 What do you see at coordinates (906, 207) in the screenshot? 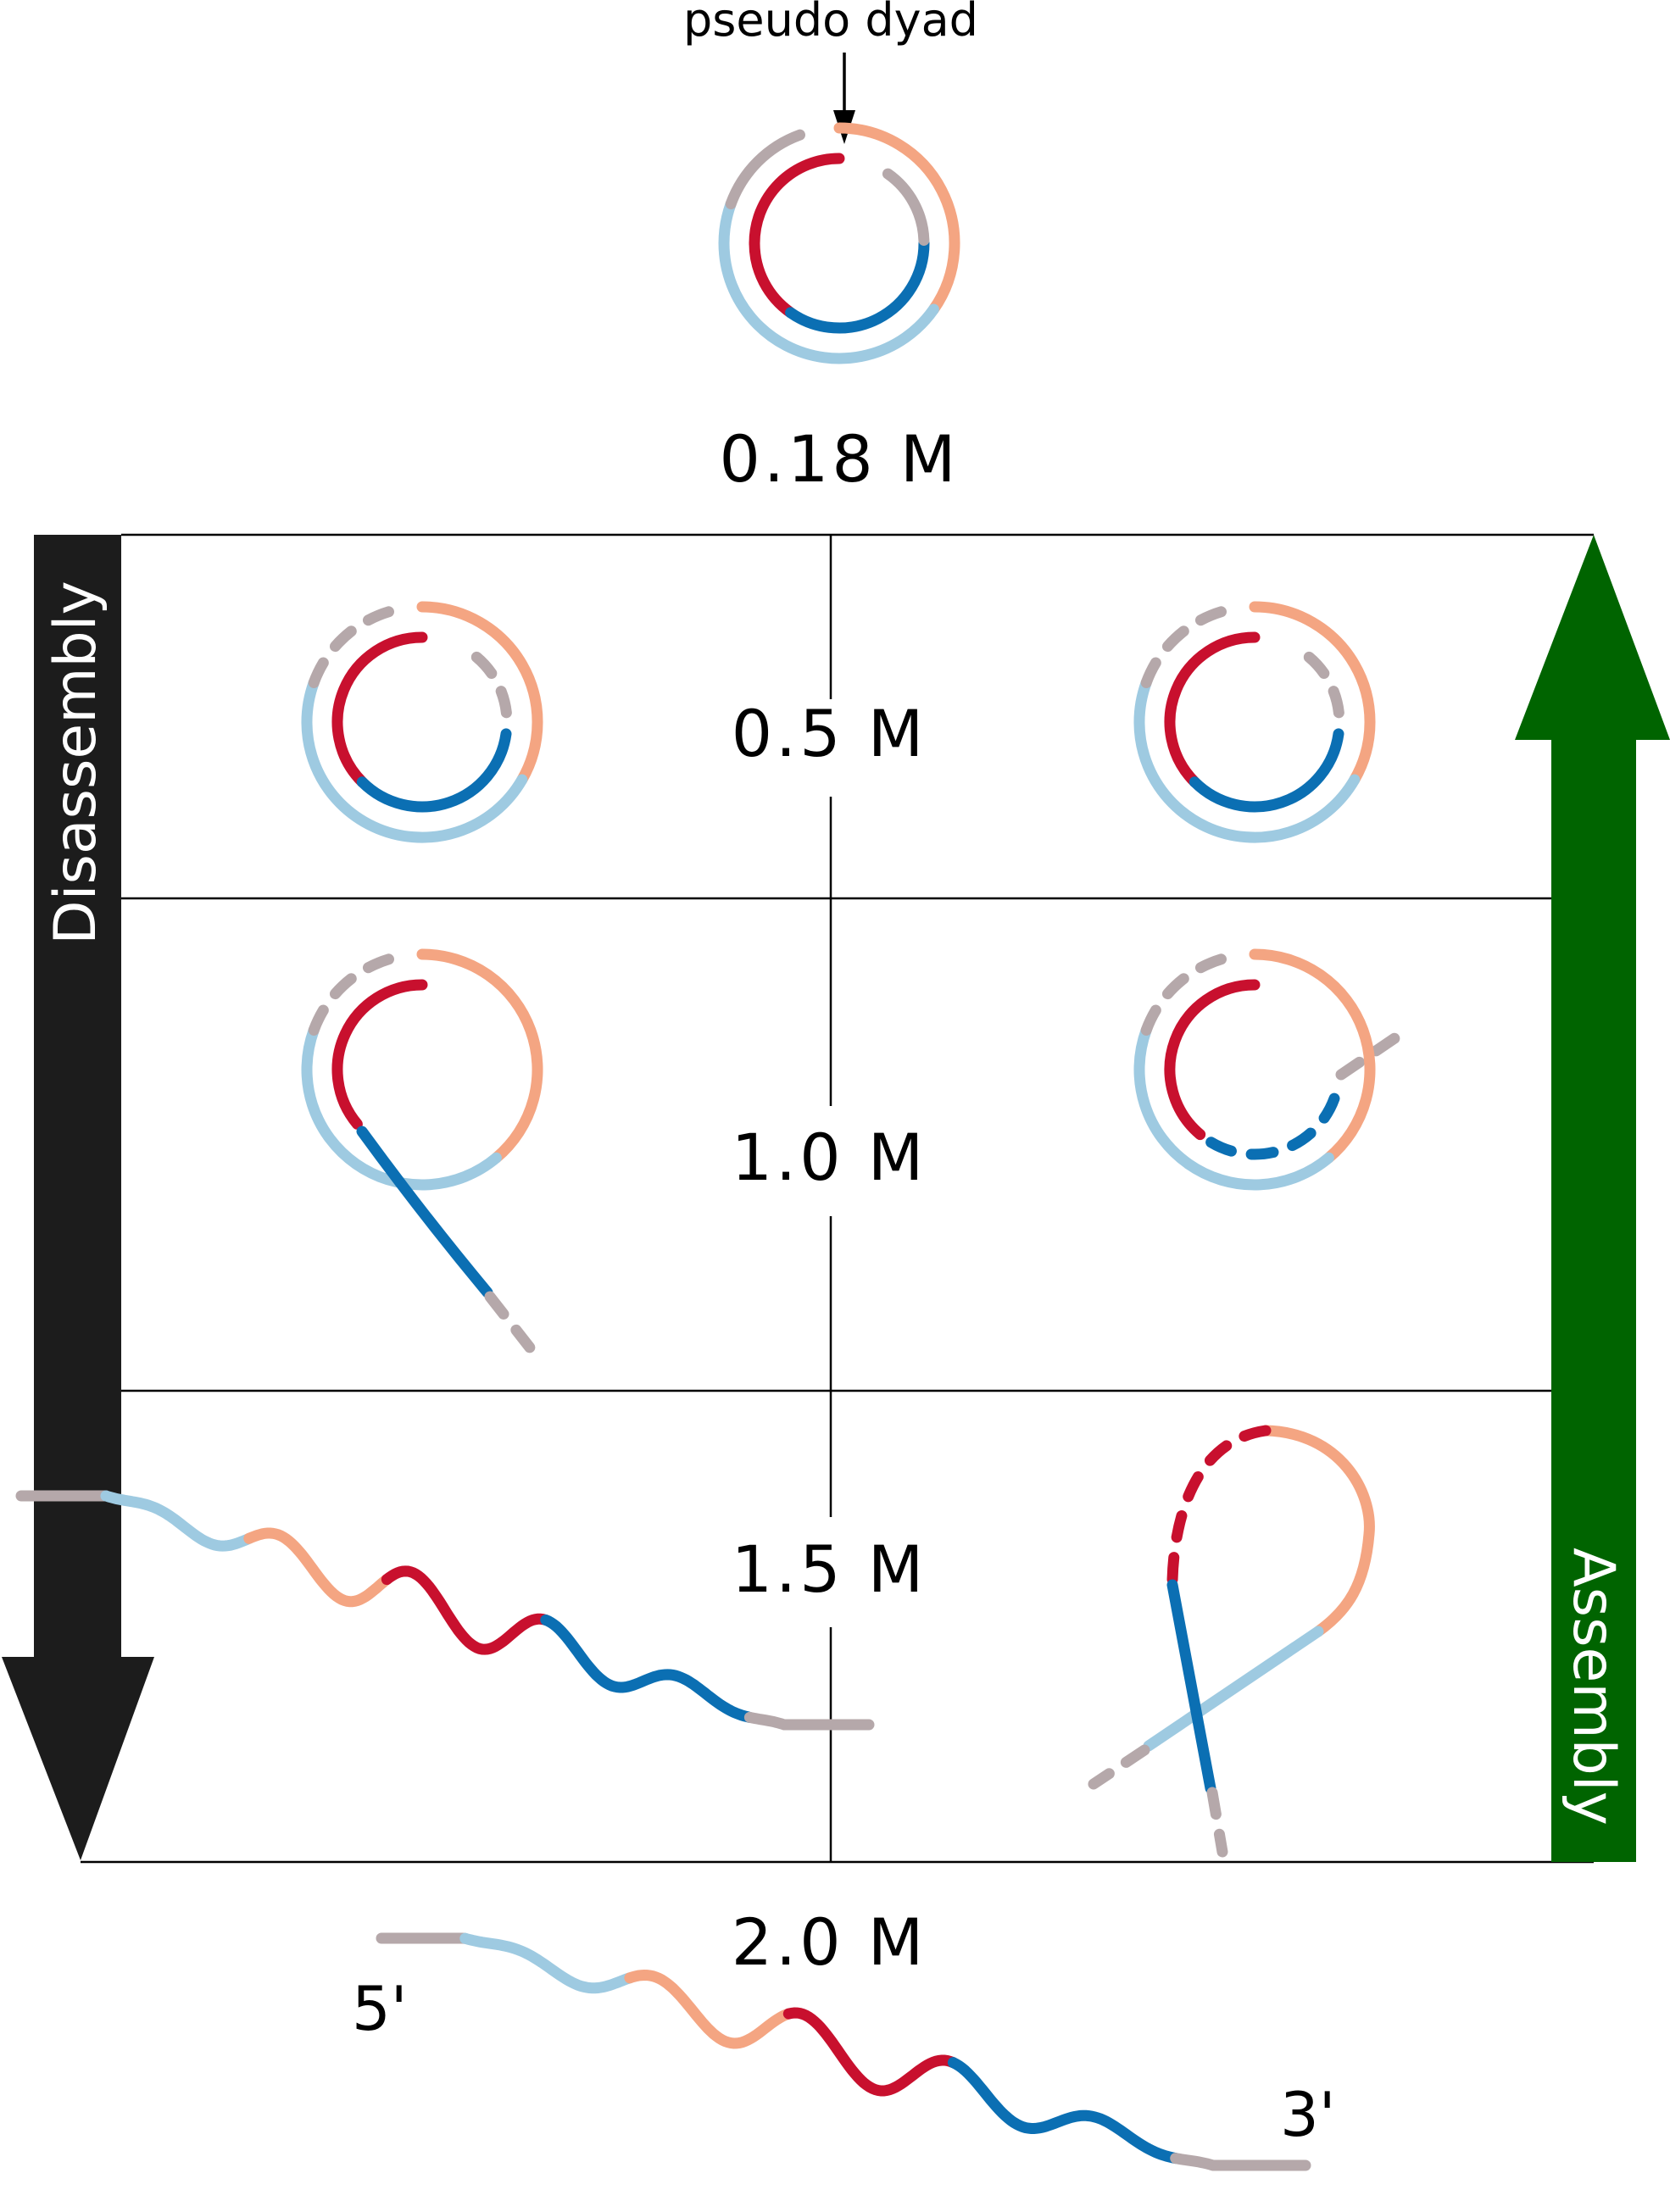
I see `top-inner-gray` at bounding box center [906, 207].